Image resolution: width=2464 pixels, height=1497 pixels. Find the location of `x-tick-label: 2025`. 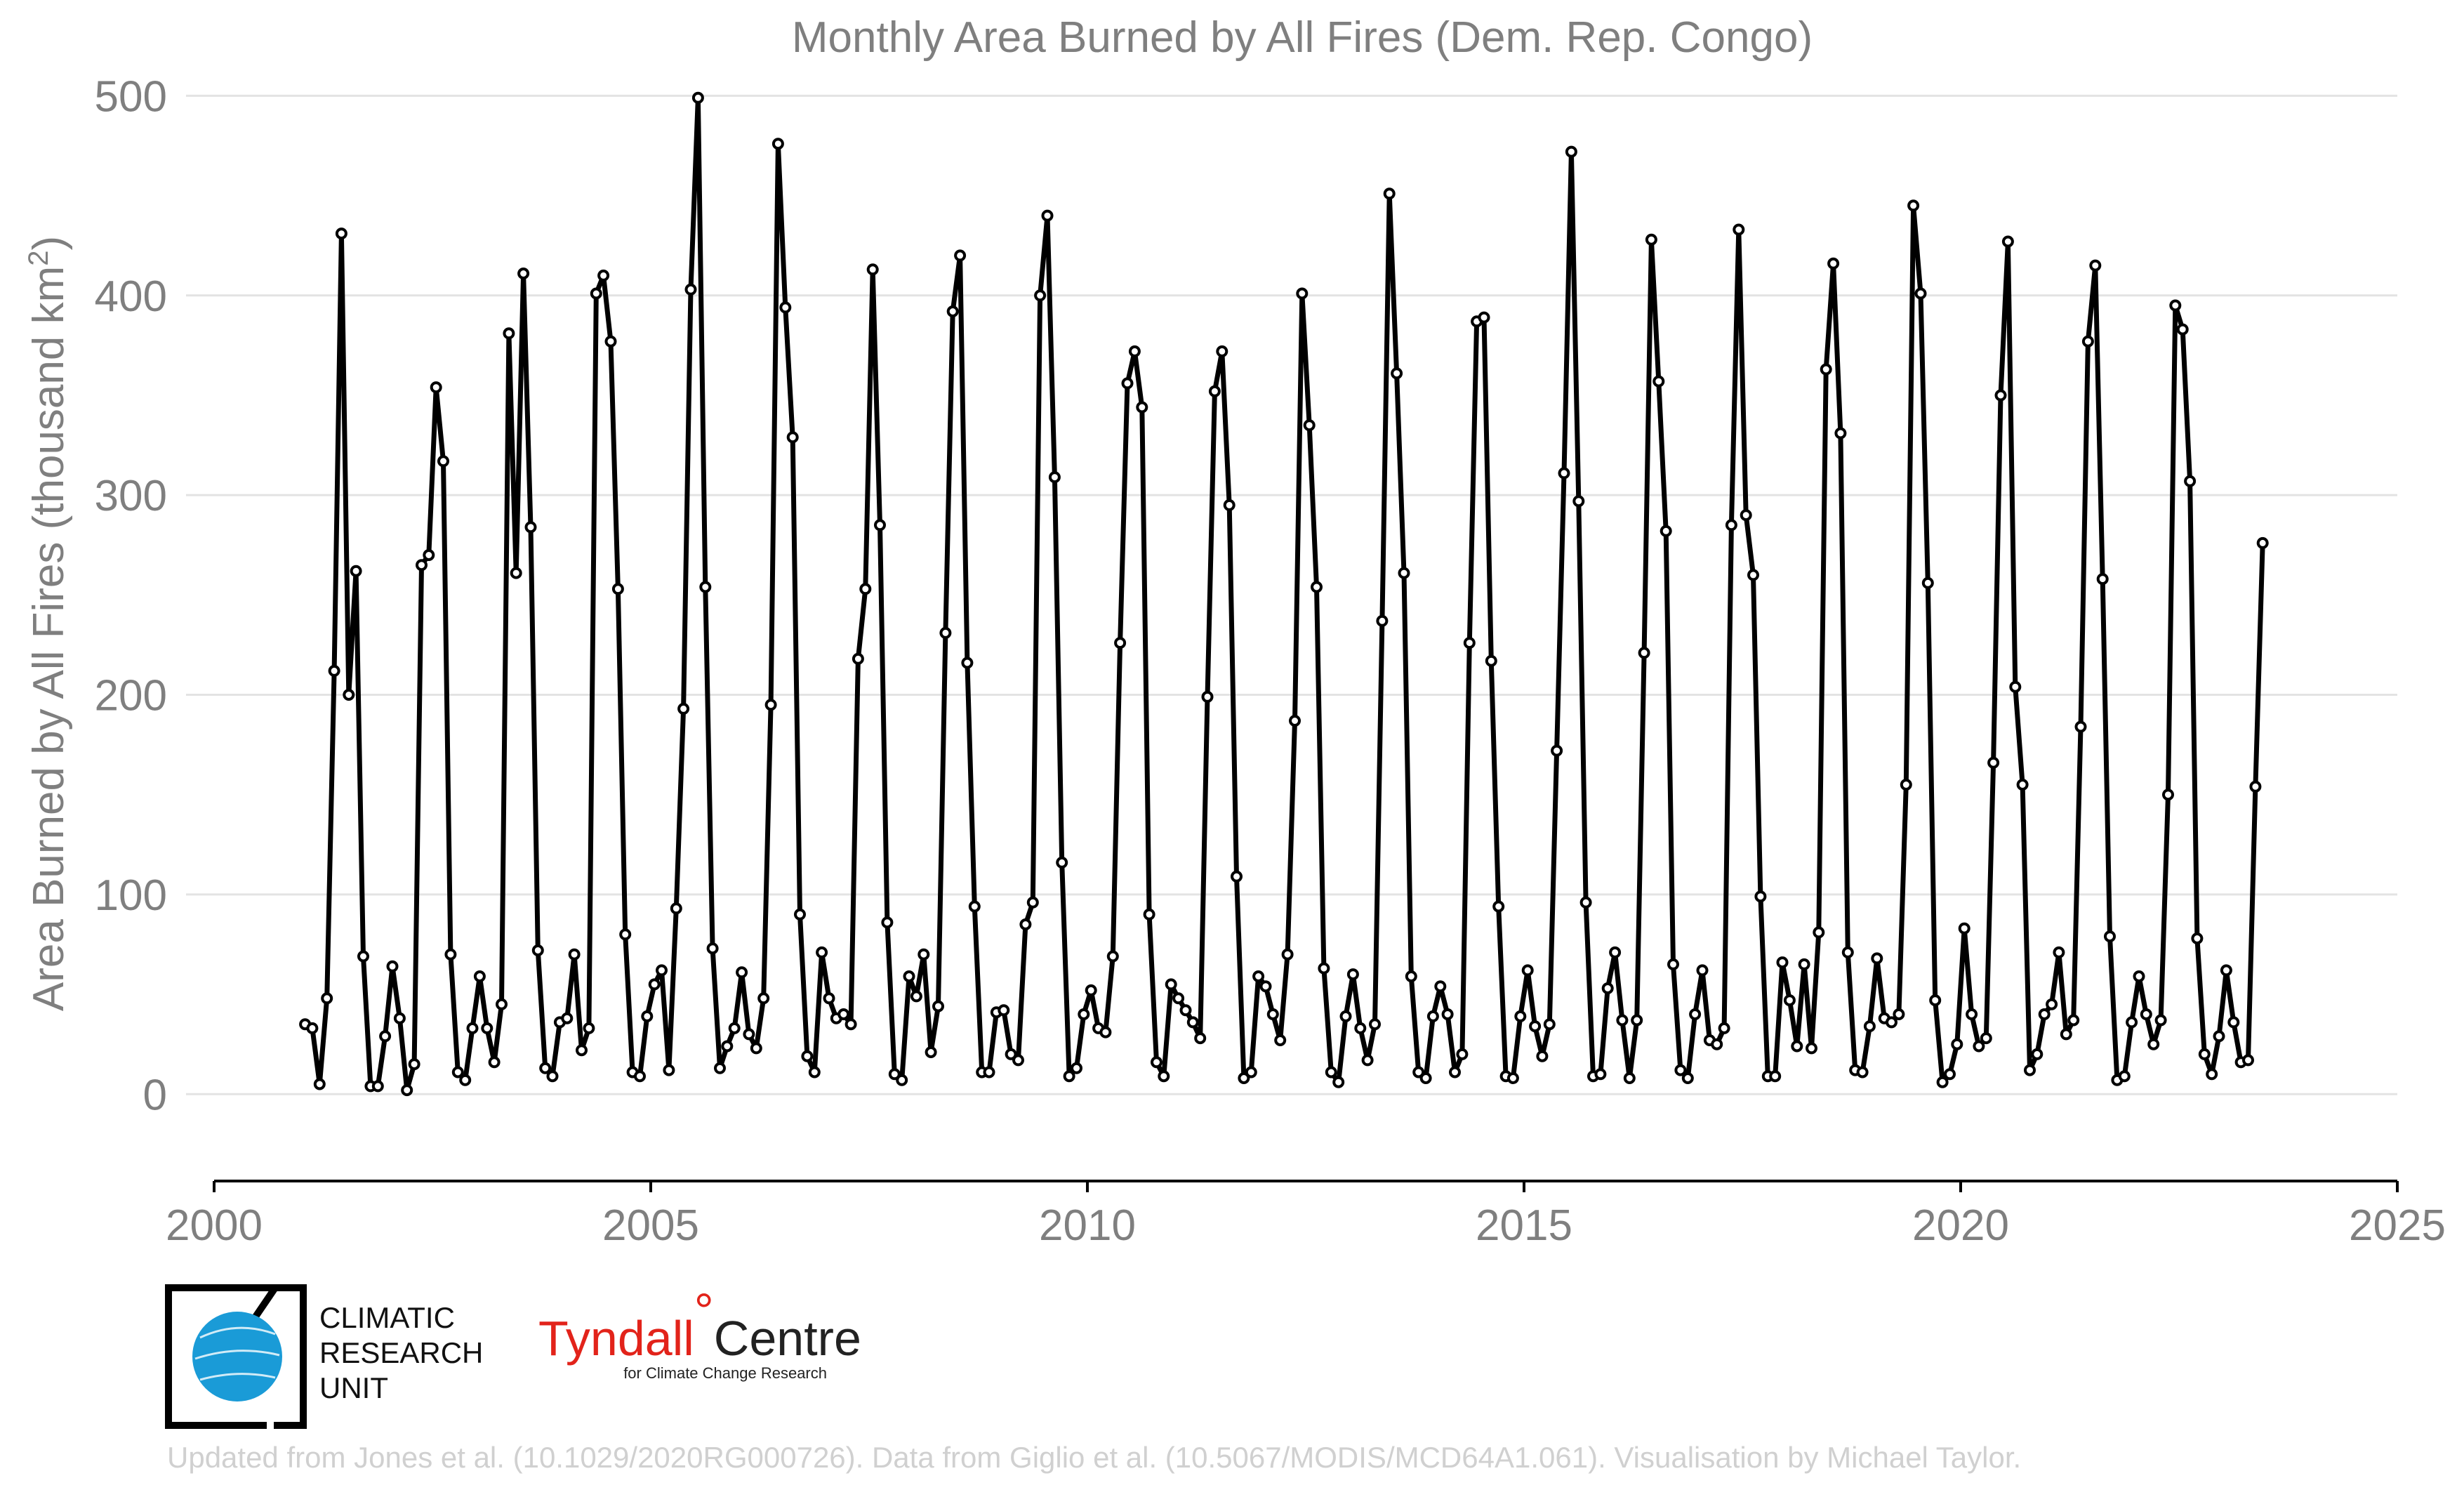

x-tick-label: 2025 is located at coordinates (2397, 1225).